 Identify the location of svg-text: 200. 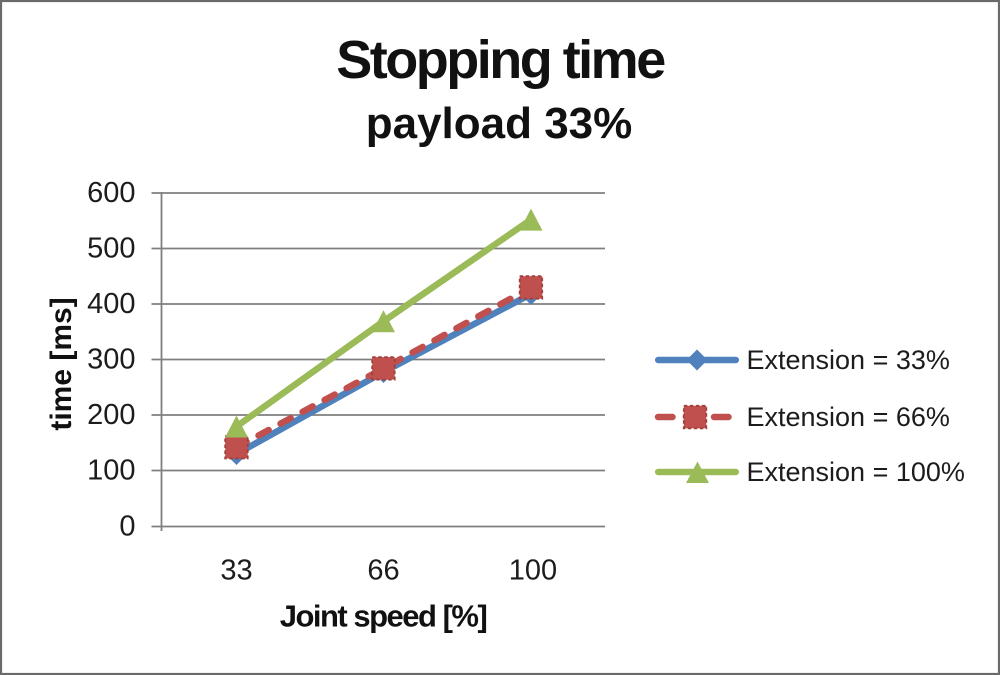
(111, 415).